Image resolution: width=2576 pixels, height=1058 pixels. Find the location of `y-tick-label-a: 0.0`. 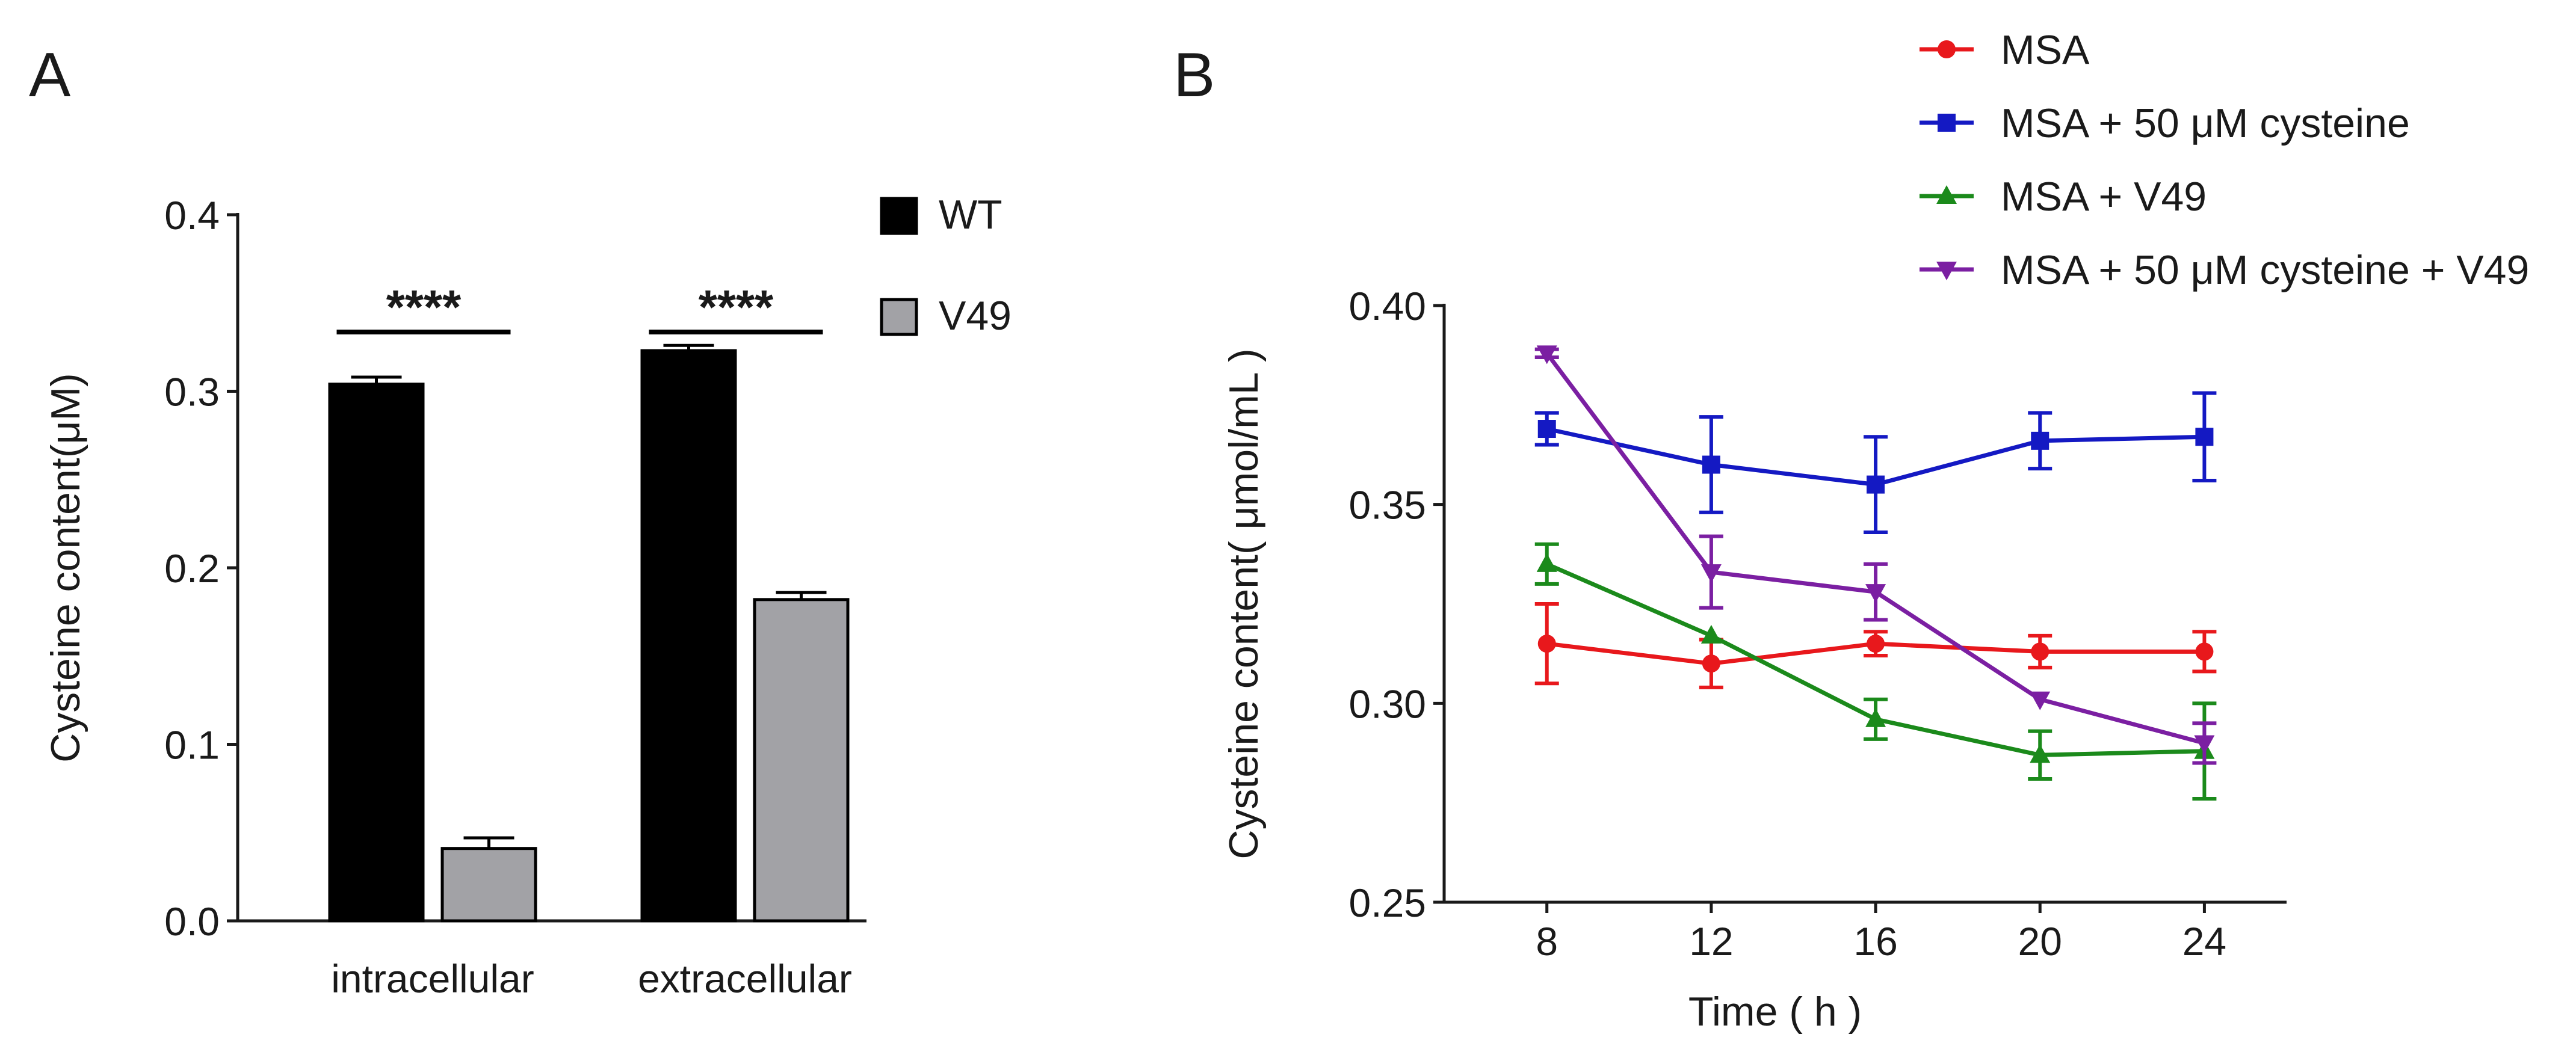

y-tick-label-a: 0.0 is located at coordinates (192, 921).